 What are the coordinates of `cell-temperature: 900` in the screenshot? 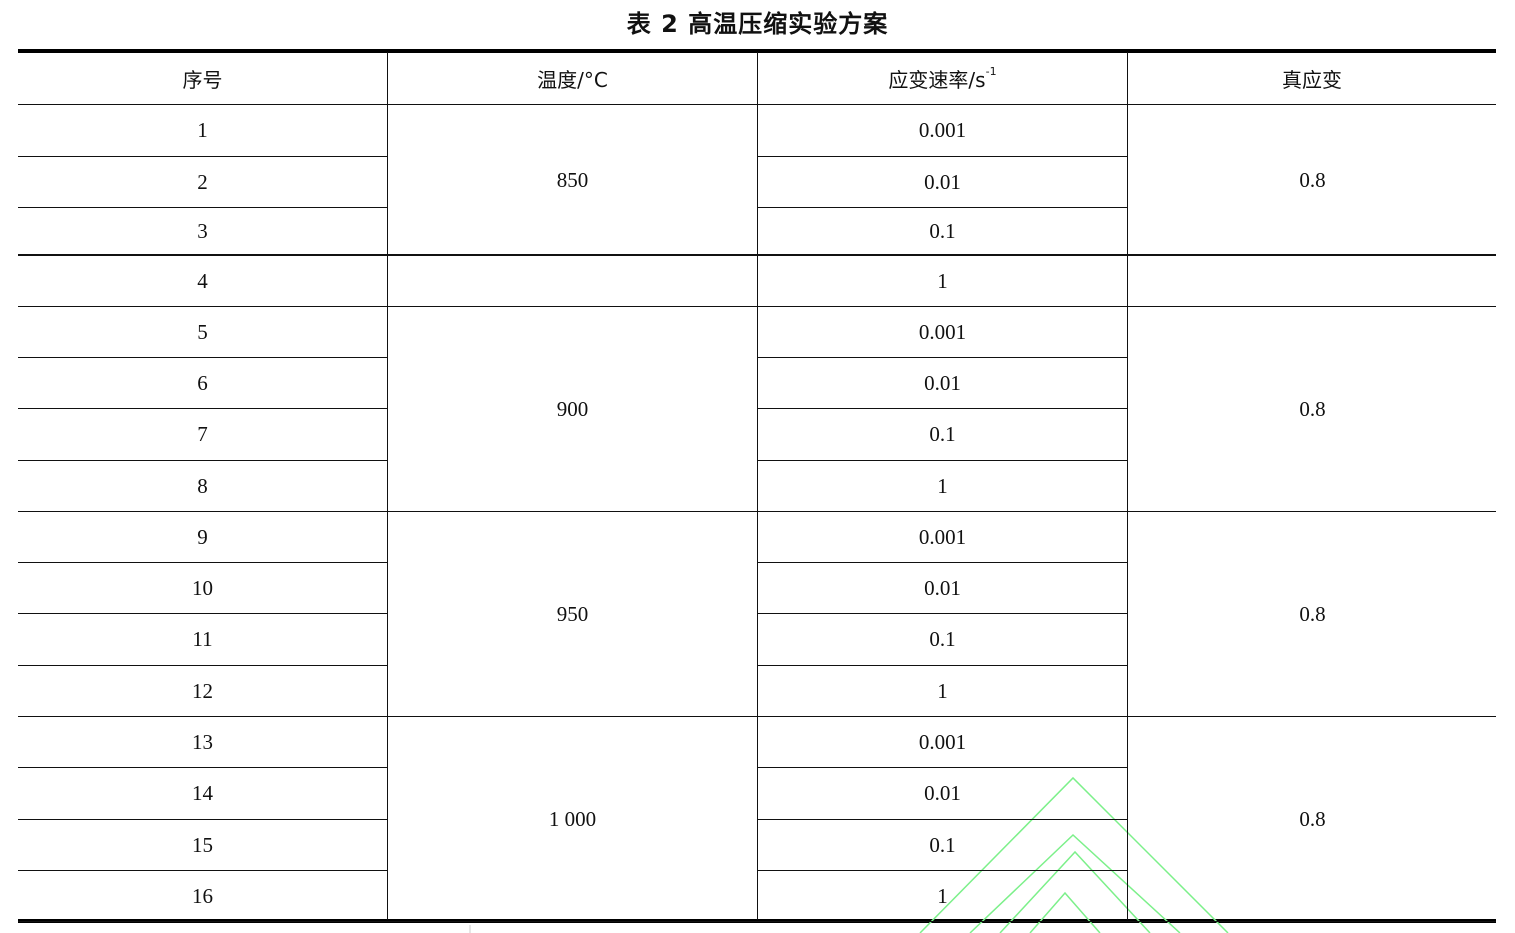 It's located at (572, 408).